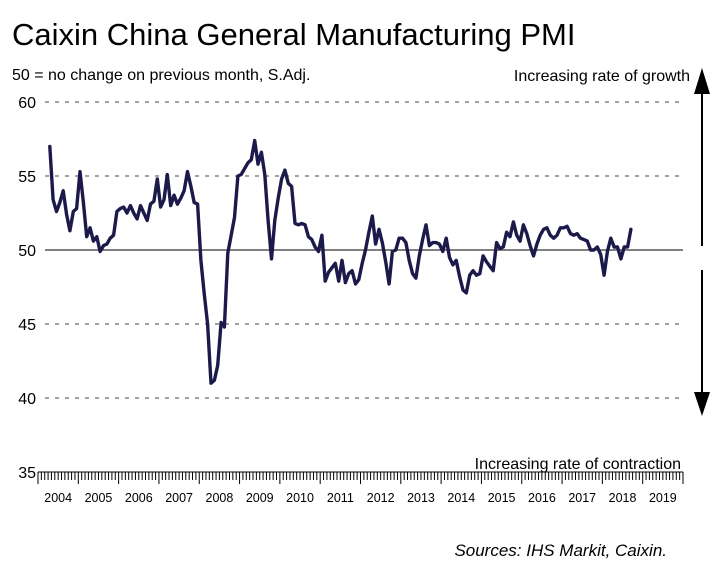  Describe the element at coordinates (340, 498) in the screenshot. I see `x-tick-label: 2011` at that location.